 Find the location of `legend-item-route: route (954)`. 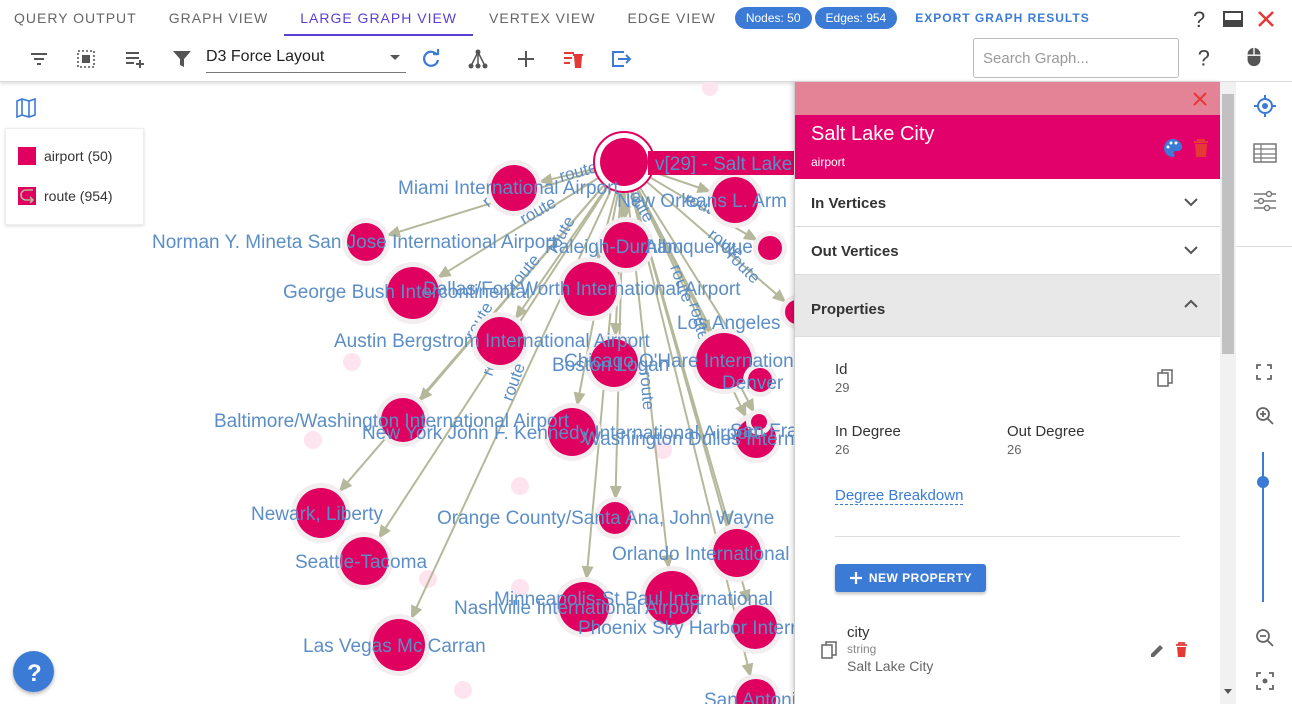

legend-item-route: route (954) is located at coordinates (65, 196).